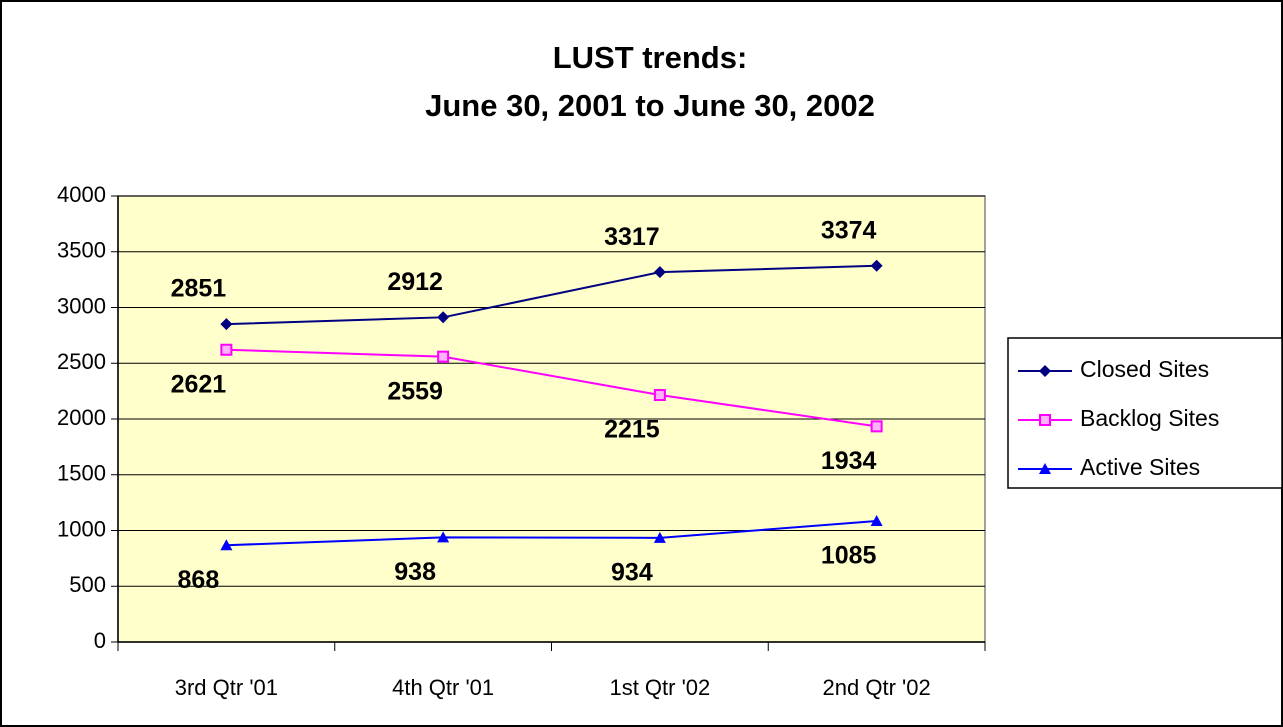  I want to click on data-label: 1934, so click(849, 461).